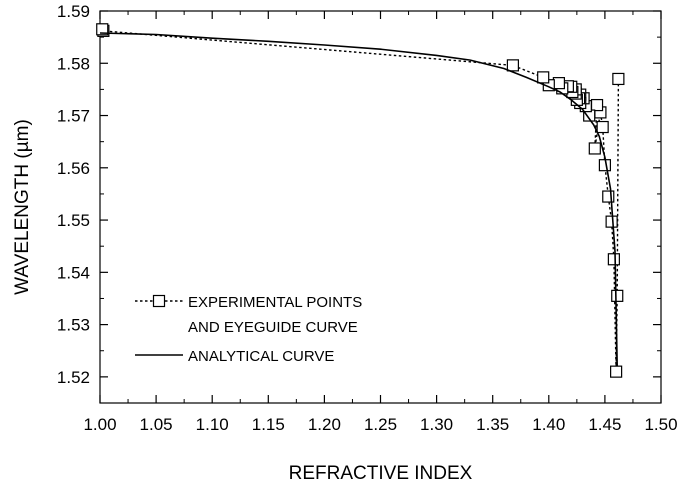 This screenshot has width=697, height=492. I want to click on y-tick-label: 1.55, so click(73, 220).